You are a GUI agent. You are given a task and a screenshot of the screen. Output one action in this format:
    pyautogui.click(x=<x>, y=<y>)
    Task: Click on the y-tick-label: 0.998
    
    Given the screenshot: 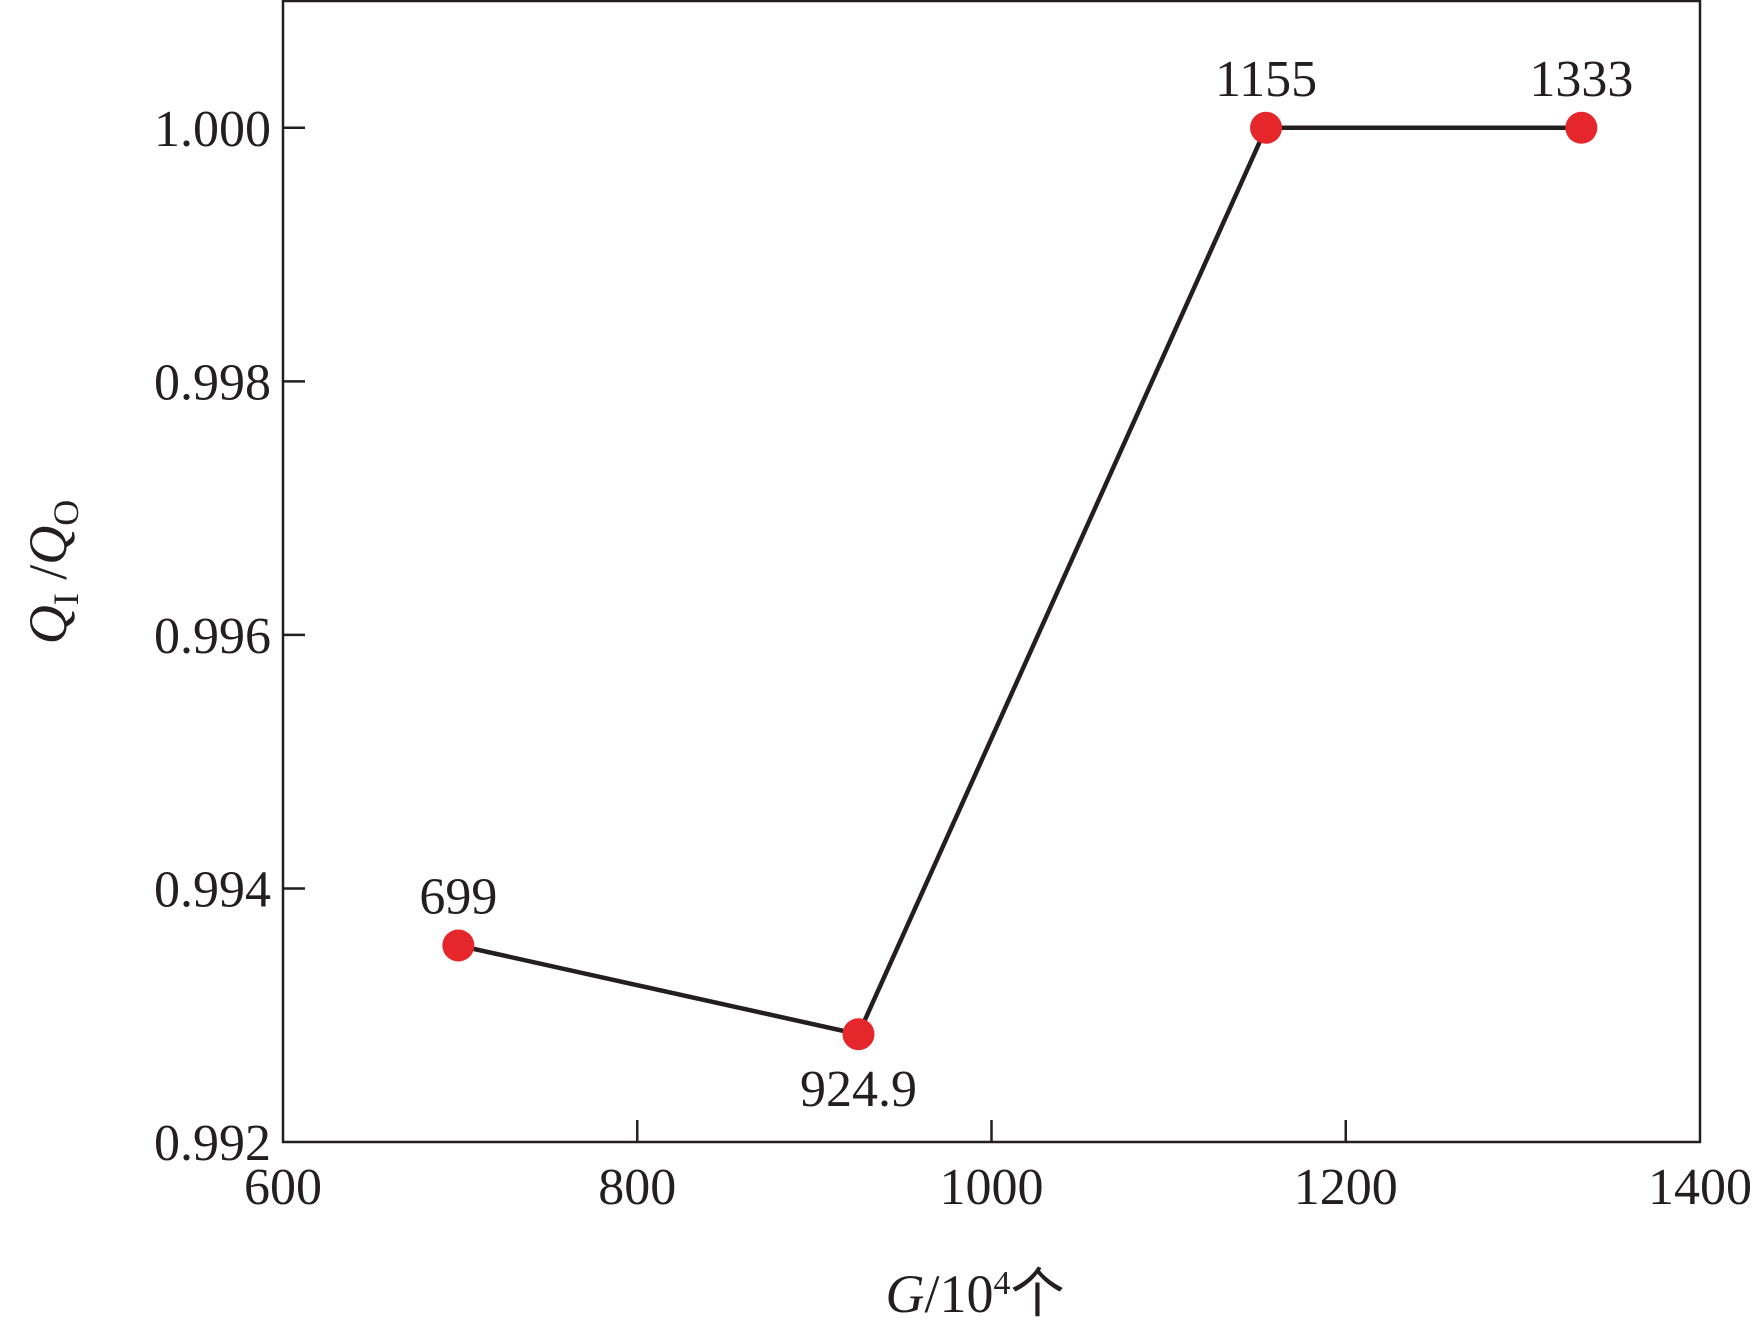 What is the action you would take?
    pyautogui.click(x=212, y=382)
    